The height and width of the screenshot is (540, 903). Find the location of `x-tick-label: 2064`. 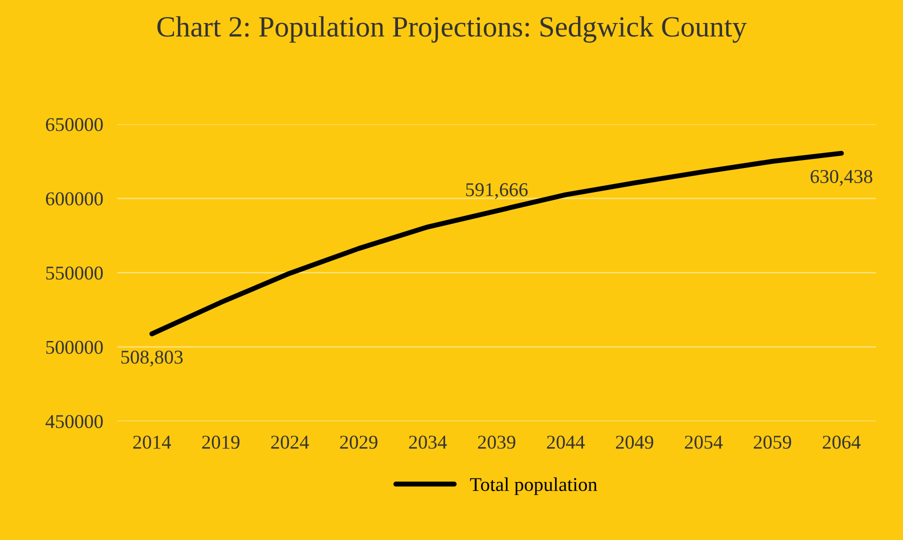

x-tick-label: 2064 is located at coordinates (841, 442).